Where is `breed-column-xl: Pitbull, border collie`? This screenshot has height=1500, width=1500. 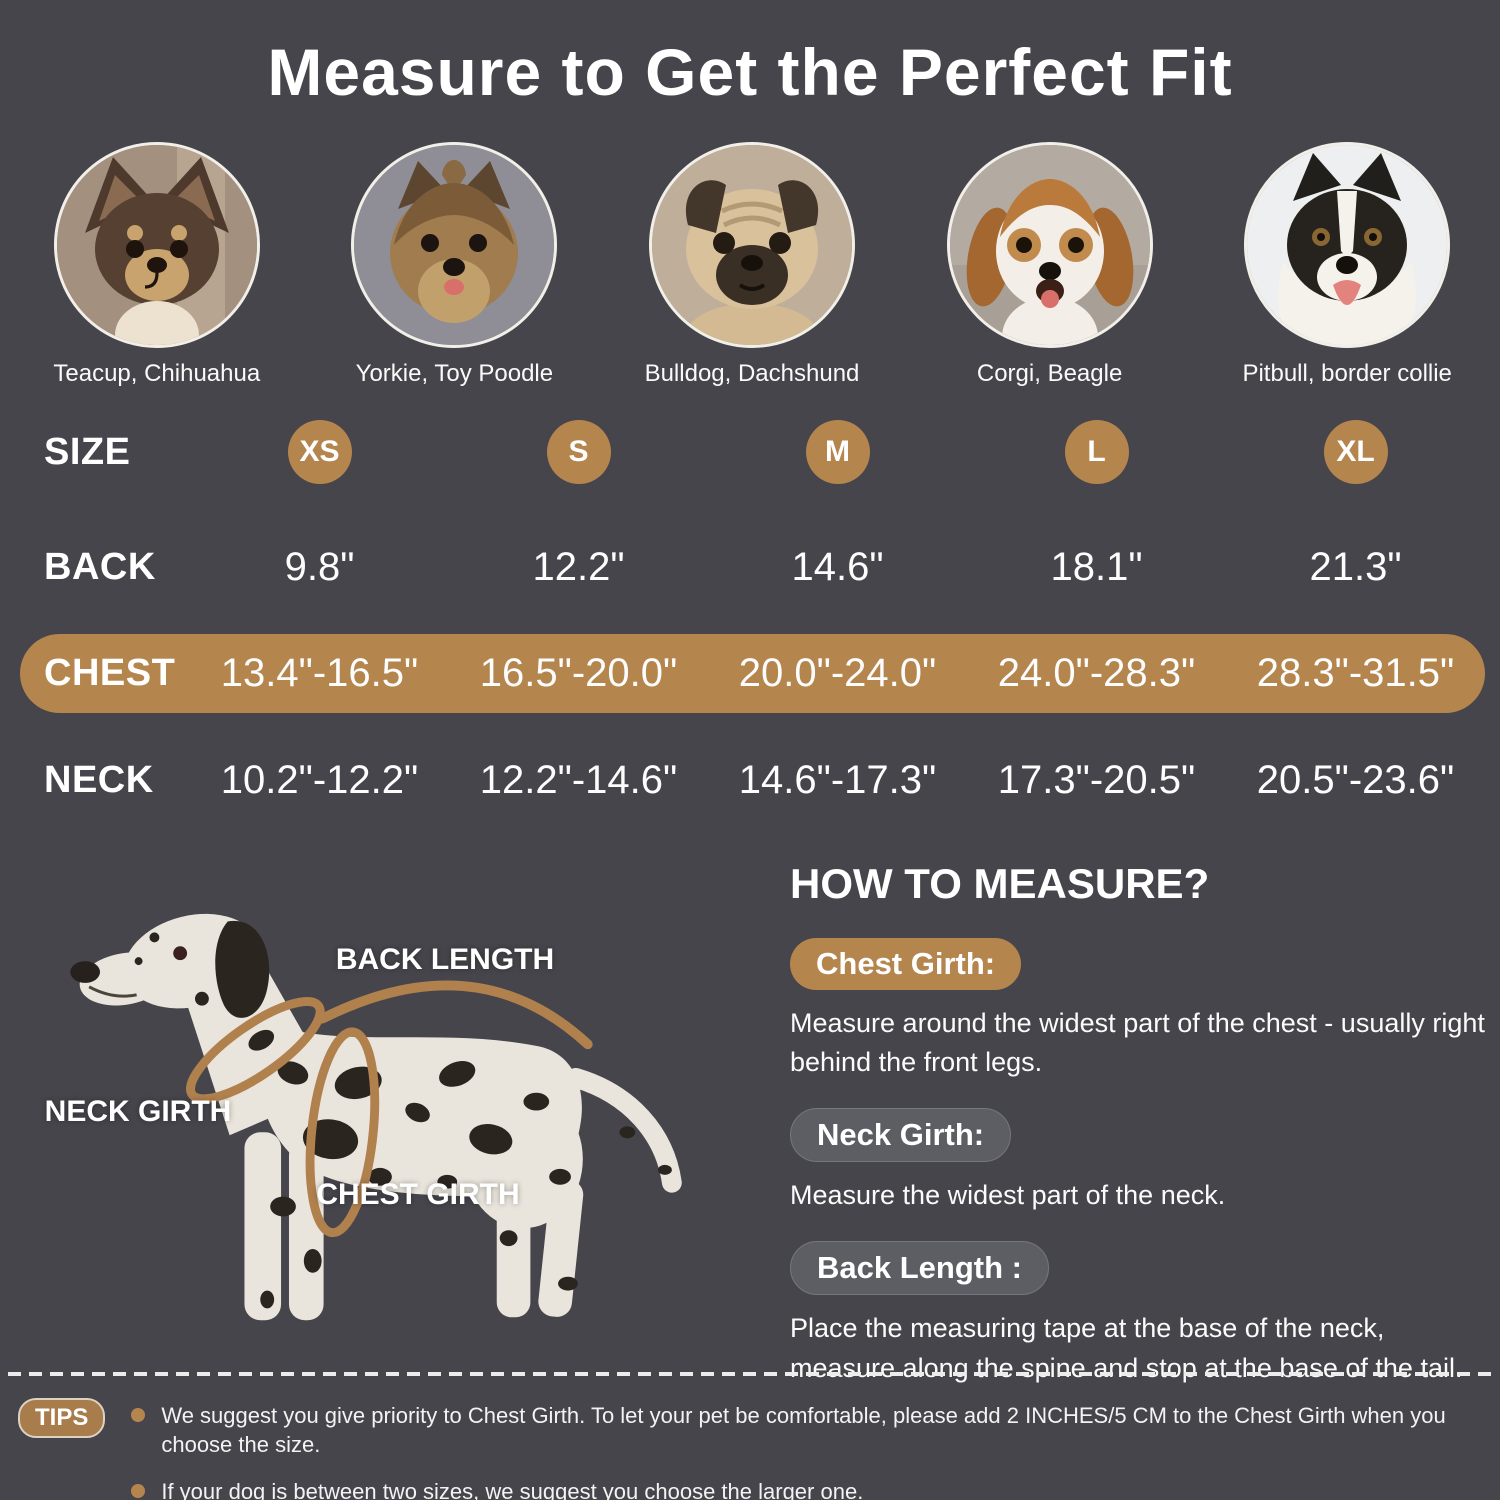 breed-column-xl: Pitbull, border collie is located at coordinates (1347, 265).